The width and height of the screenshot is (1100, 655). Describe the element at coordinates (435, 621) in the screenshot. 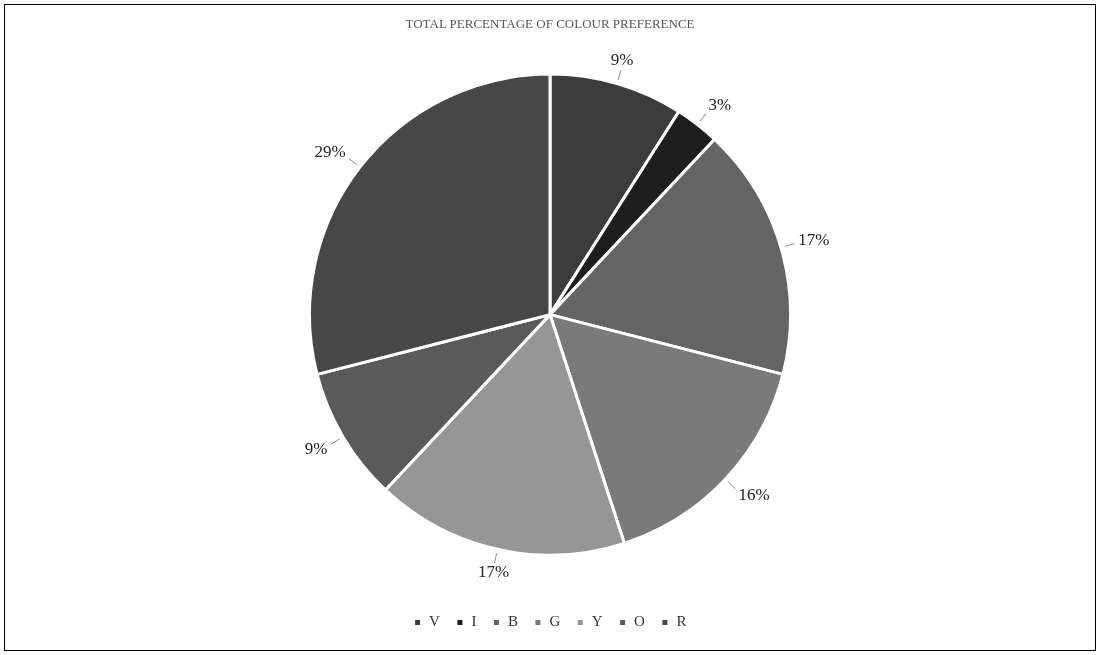

I see `legend-label: V` at that location.